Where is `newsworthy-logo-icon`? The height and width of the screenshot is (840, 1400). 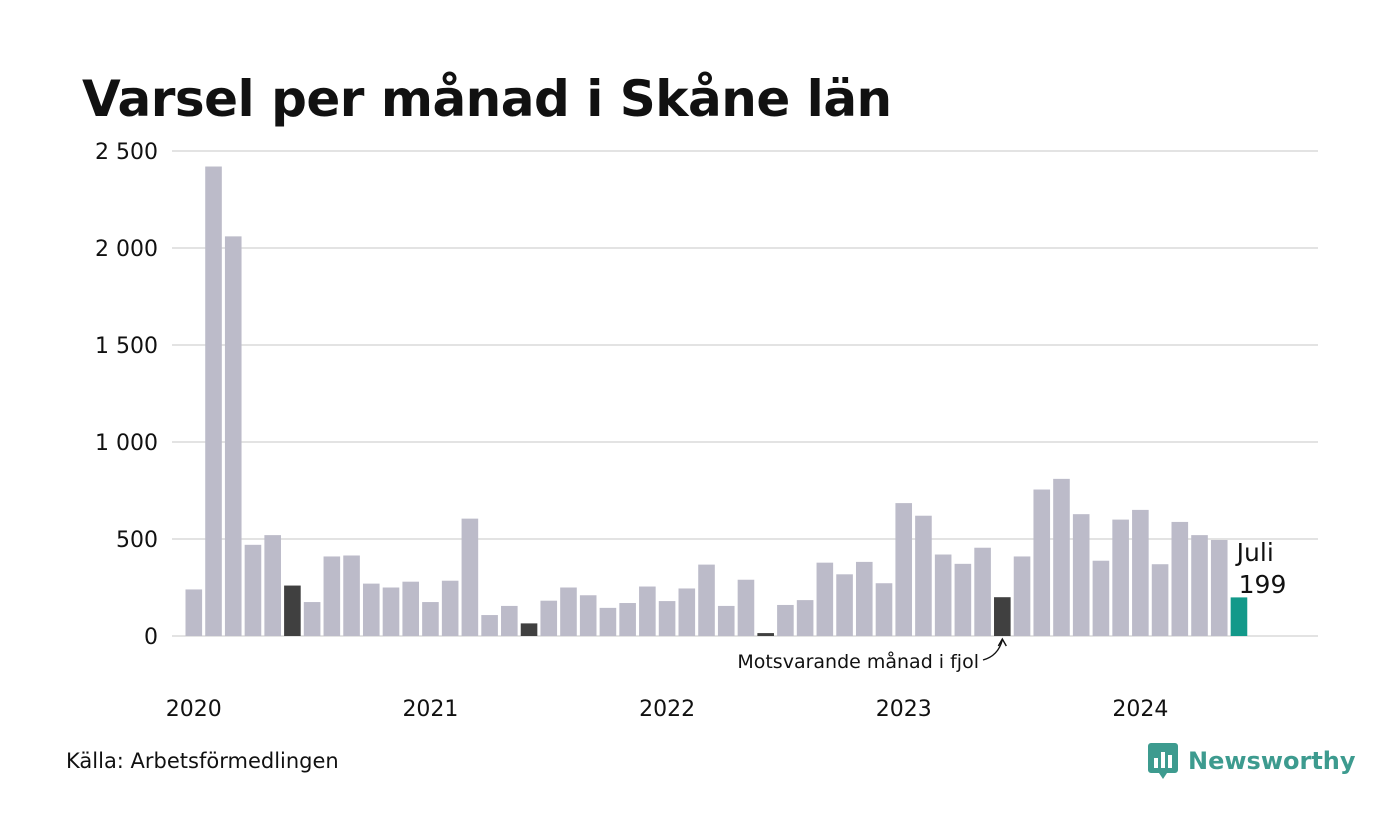
newsworthy-logo-icon is located at coordinates (1163, 761).